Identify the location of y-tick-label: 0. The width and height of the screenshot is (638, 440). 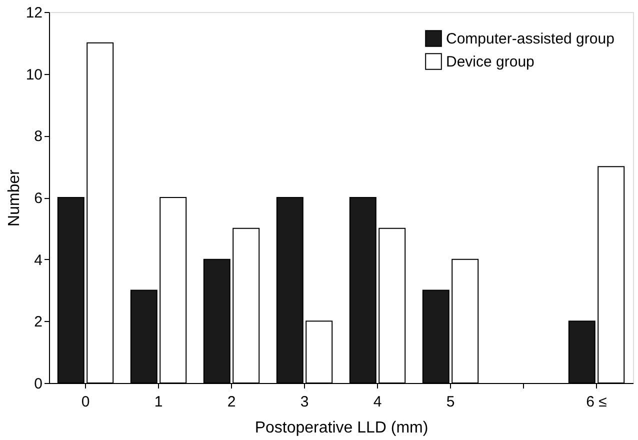
(38, 384).